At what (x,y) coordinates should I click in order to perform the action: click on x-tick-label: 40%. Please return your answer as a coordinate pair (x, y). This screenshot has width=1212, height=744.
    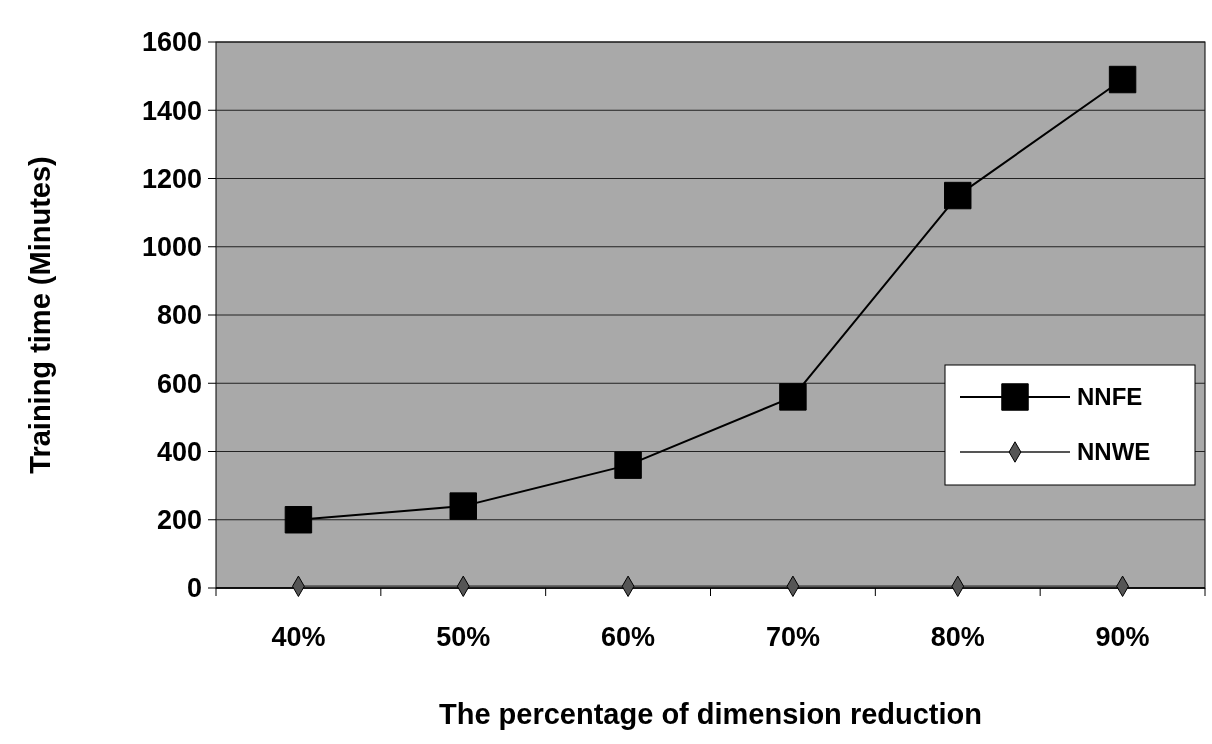
    Looking at the image, I should click on (298, 637).